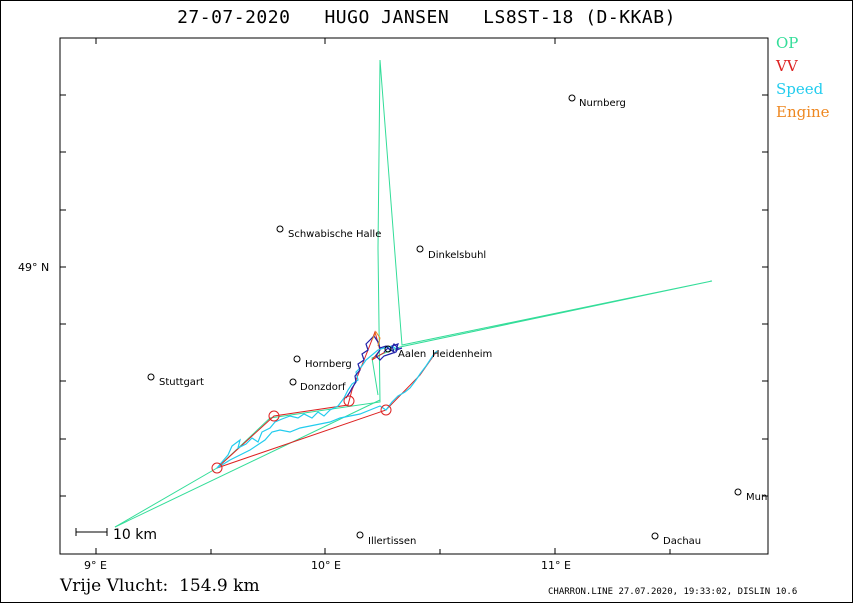 Image resolution: width=853 pixels, height=603 pixels. I want to click on engine-track, so click(376, 339).